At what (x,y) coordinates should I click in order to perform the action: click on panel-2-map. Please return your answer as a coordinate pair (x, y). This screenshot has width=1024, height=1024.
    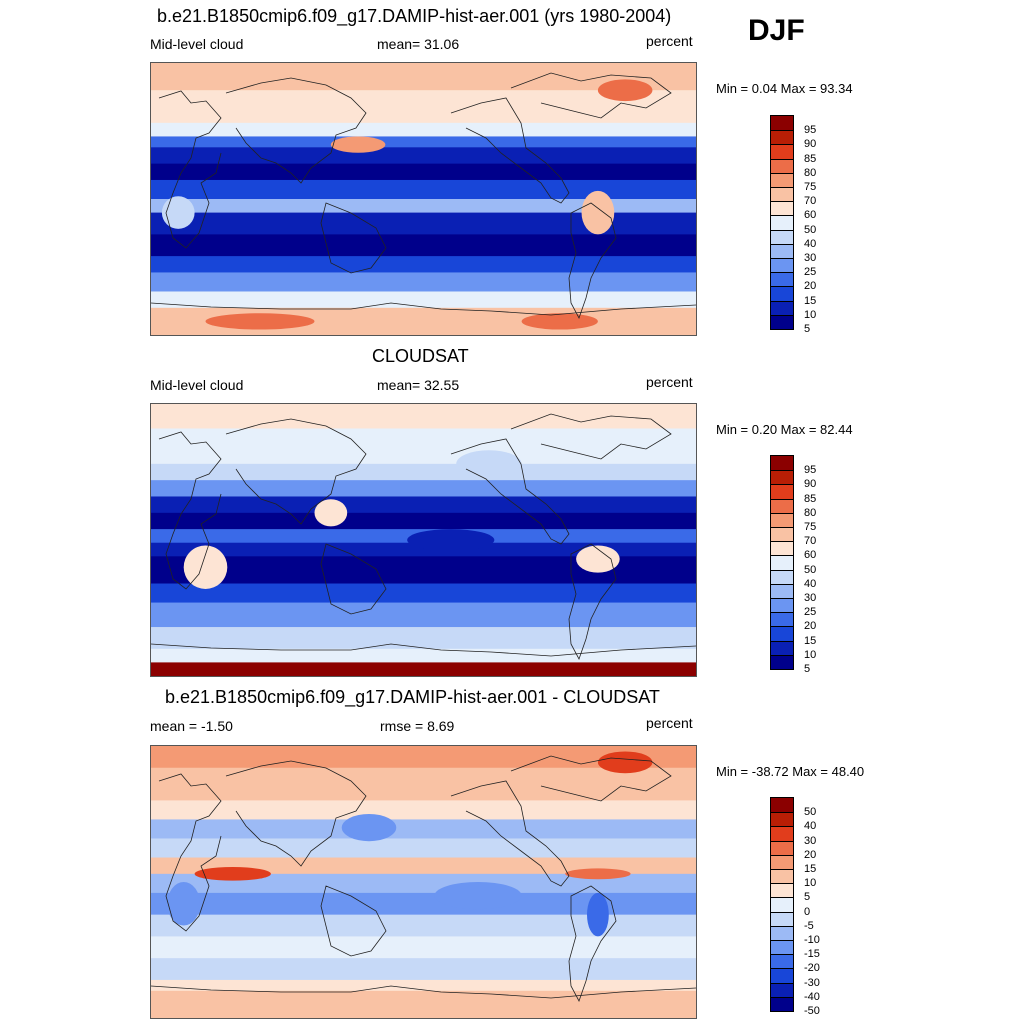
    Looking at the image, I should click on (423, 540).